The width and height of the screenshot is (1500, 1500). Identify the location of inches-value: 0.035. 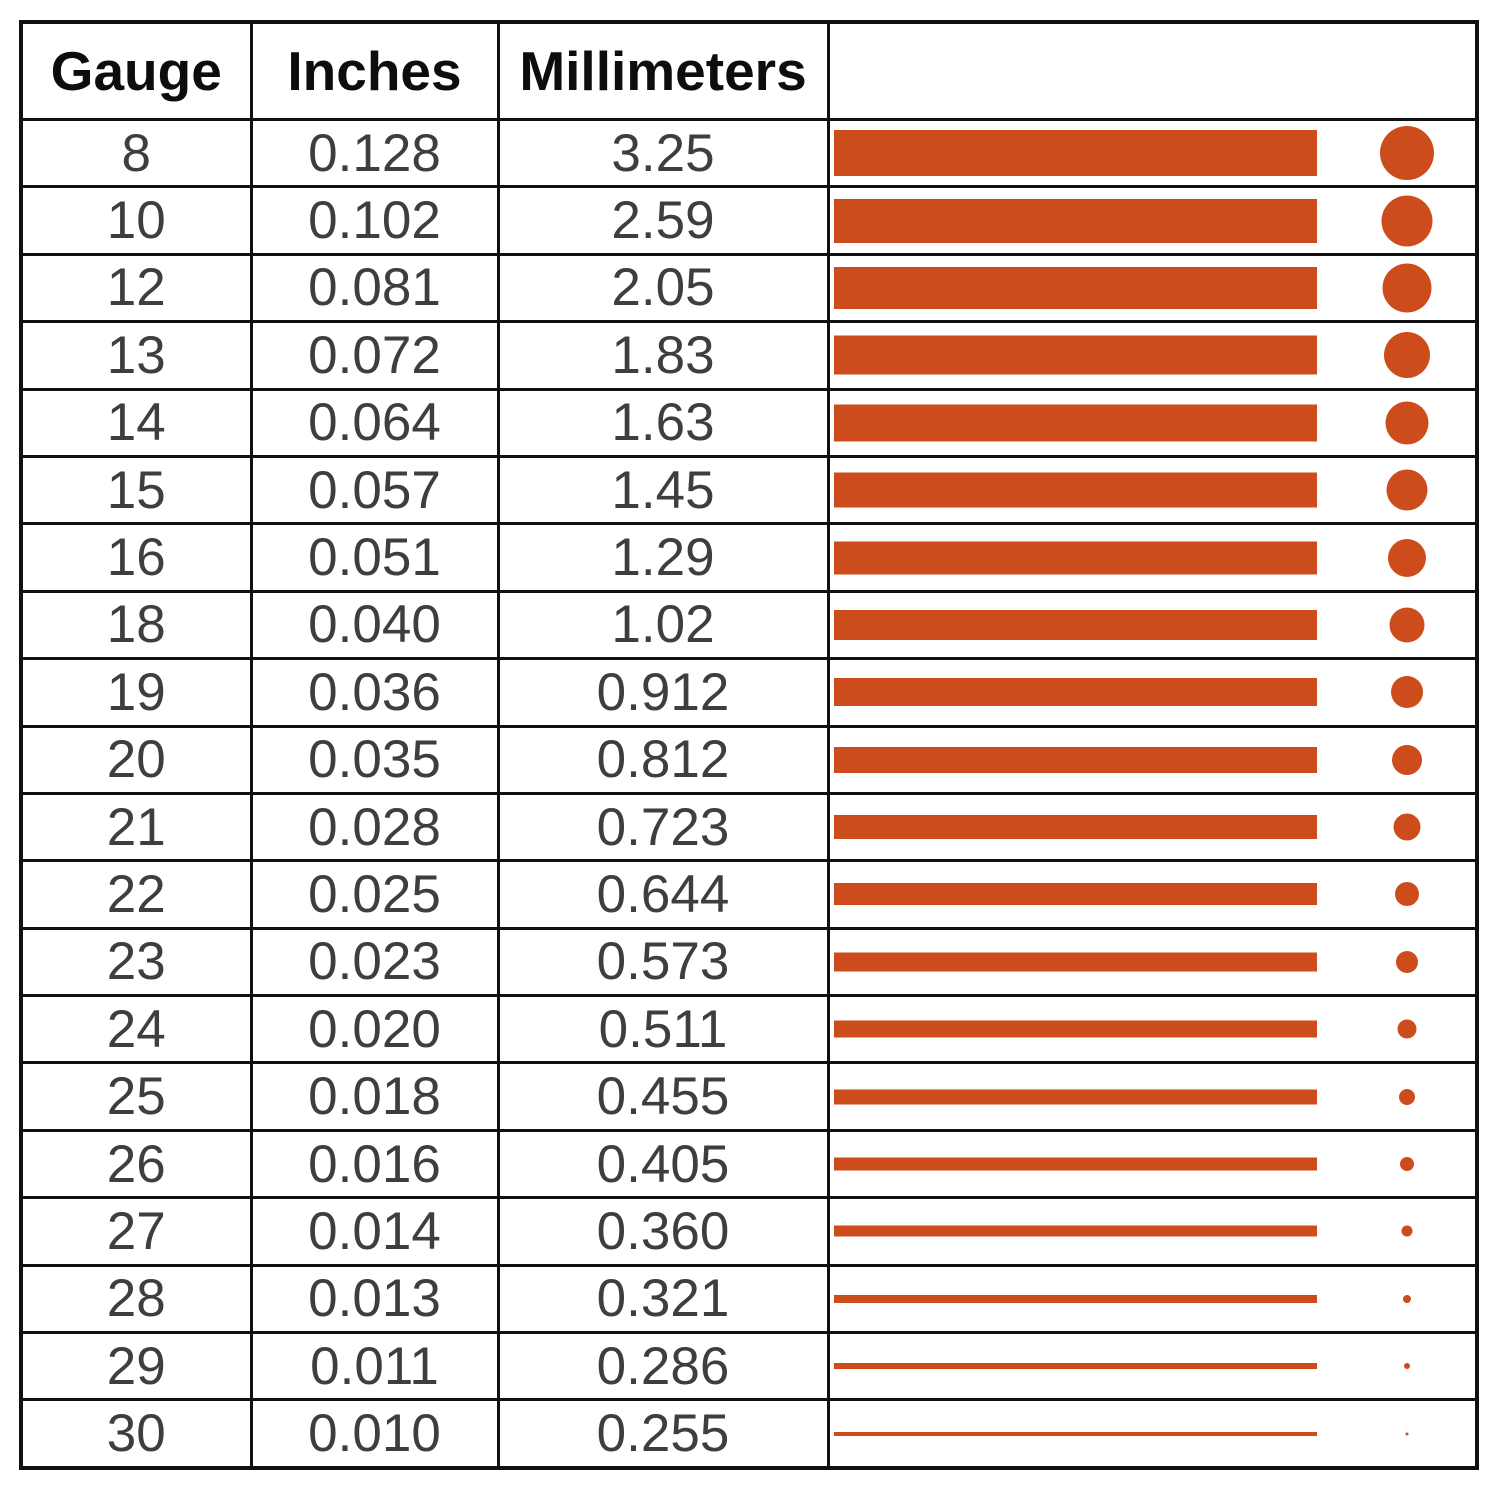
(374, 759).